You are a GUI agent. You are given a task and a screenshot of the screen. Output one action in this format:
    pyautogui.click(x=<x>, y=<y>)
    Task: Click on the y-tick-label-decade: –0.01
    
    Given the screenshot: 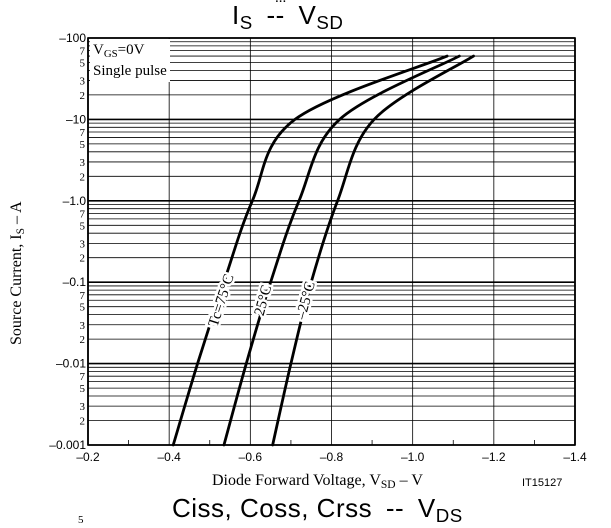 What is the action you would take?
    pyautogui.click(x=71, y=364)
    